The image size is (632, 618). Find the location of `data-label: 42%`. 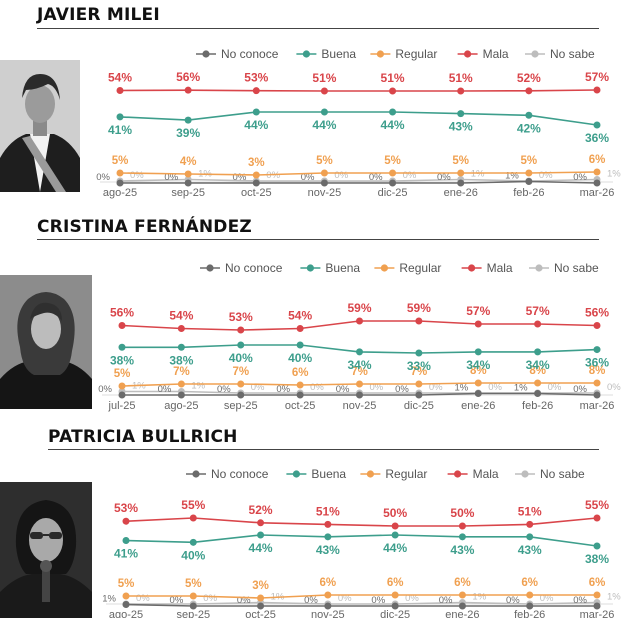

data-label: 42% is located at coordinates (529, 128).